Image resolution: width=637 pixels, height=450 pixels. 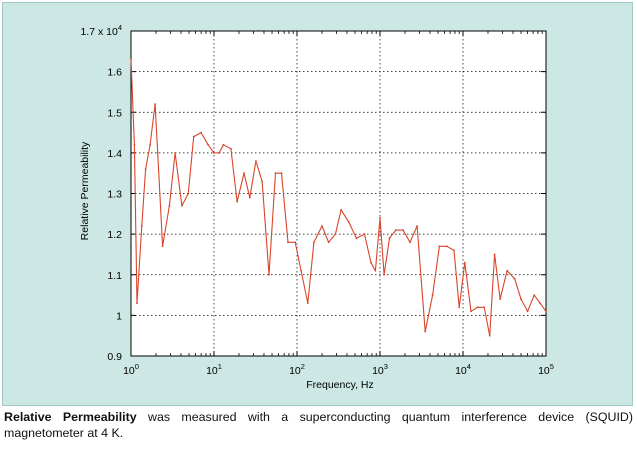 I want to click on x-tick-label: 10⁴, so click(x=463, y=369).